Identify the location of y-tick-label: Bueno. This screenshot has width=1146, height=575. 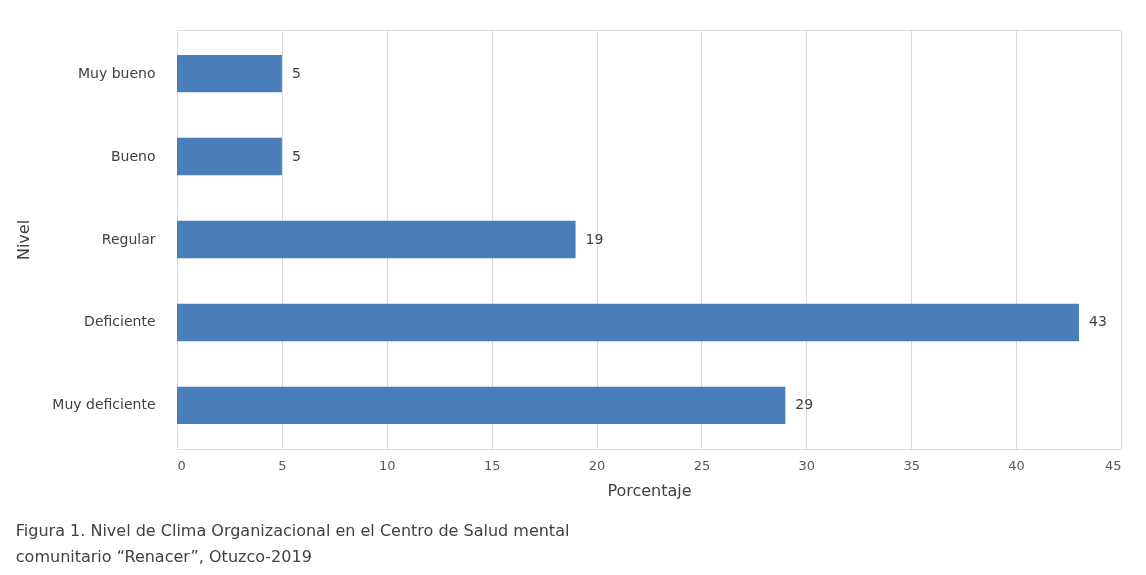
(133, 155).